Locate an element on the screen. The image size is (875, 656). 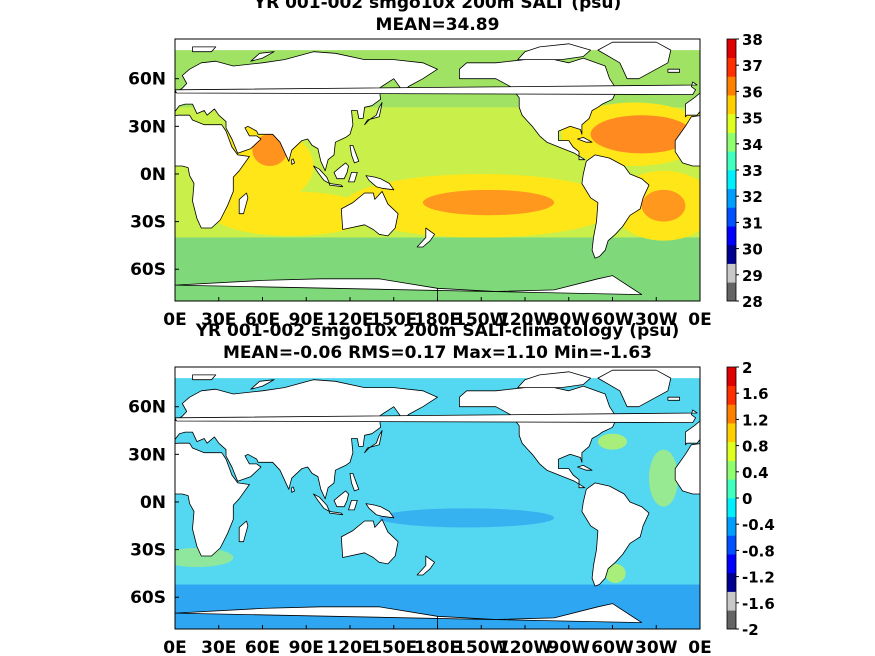
lon-tick-label: 30E is located at coordinates (218, 647).